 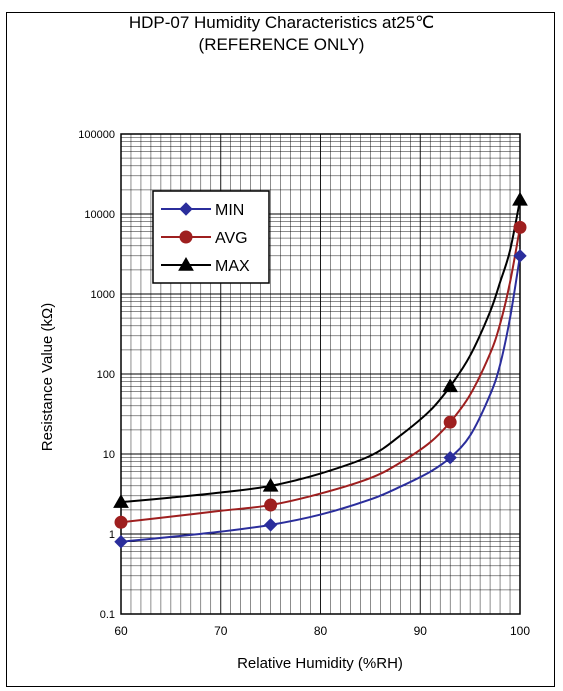 What do you see at coordinates (186, 263) in the screenshot?
I see `legend-marker-max` at bounding box center [186, 263].